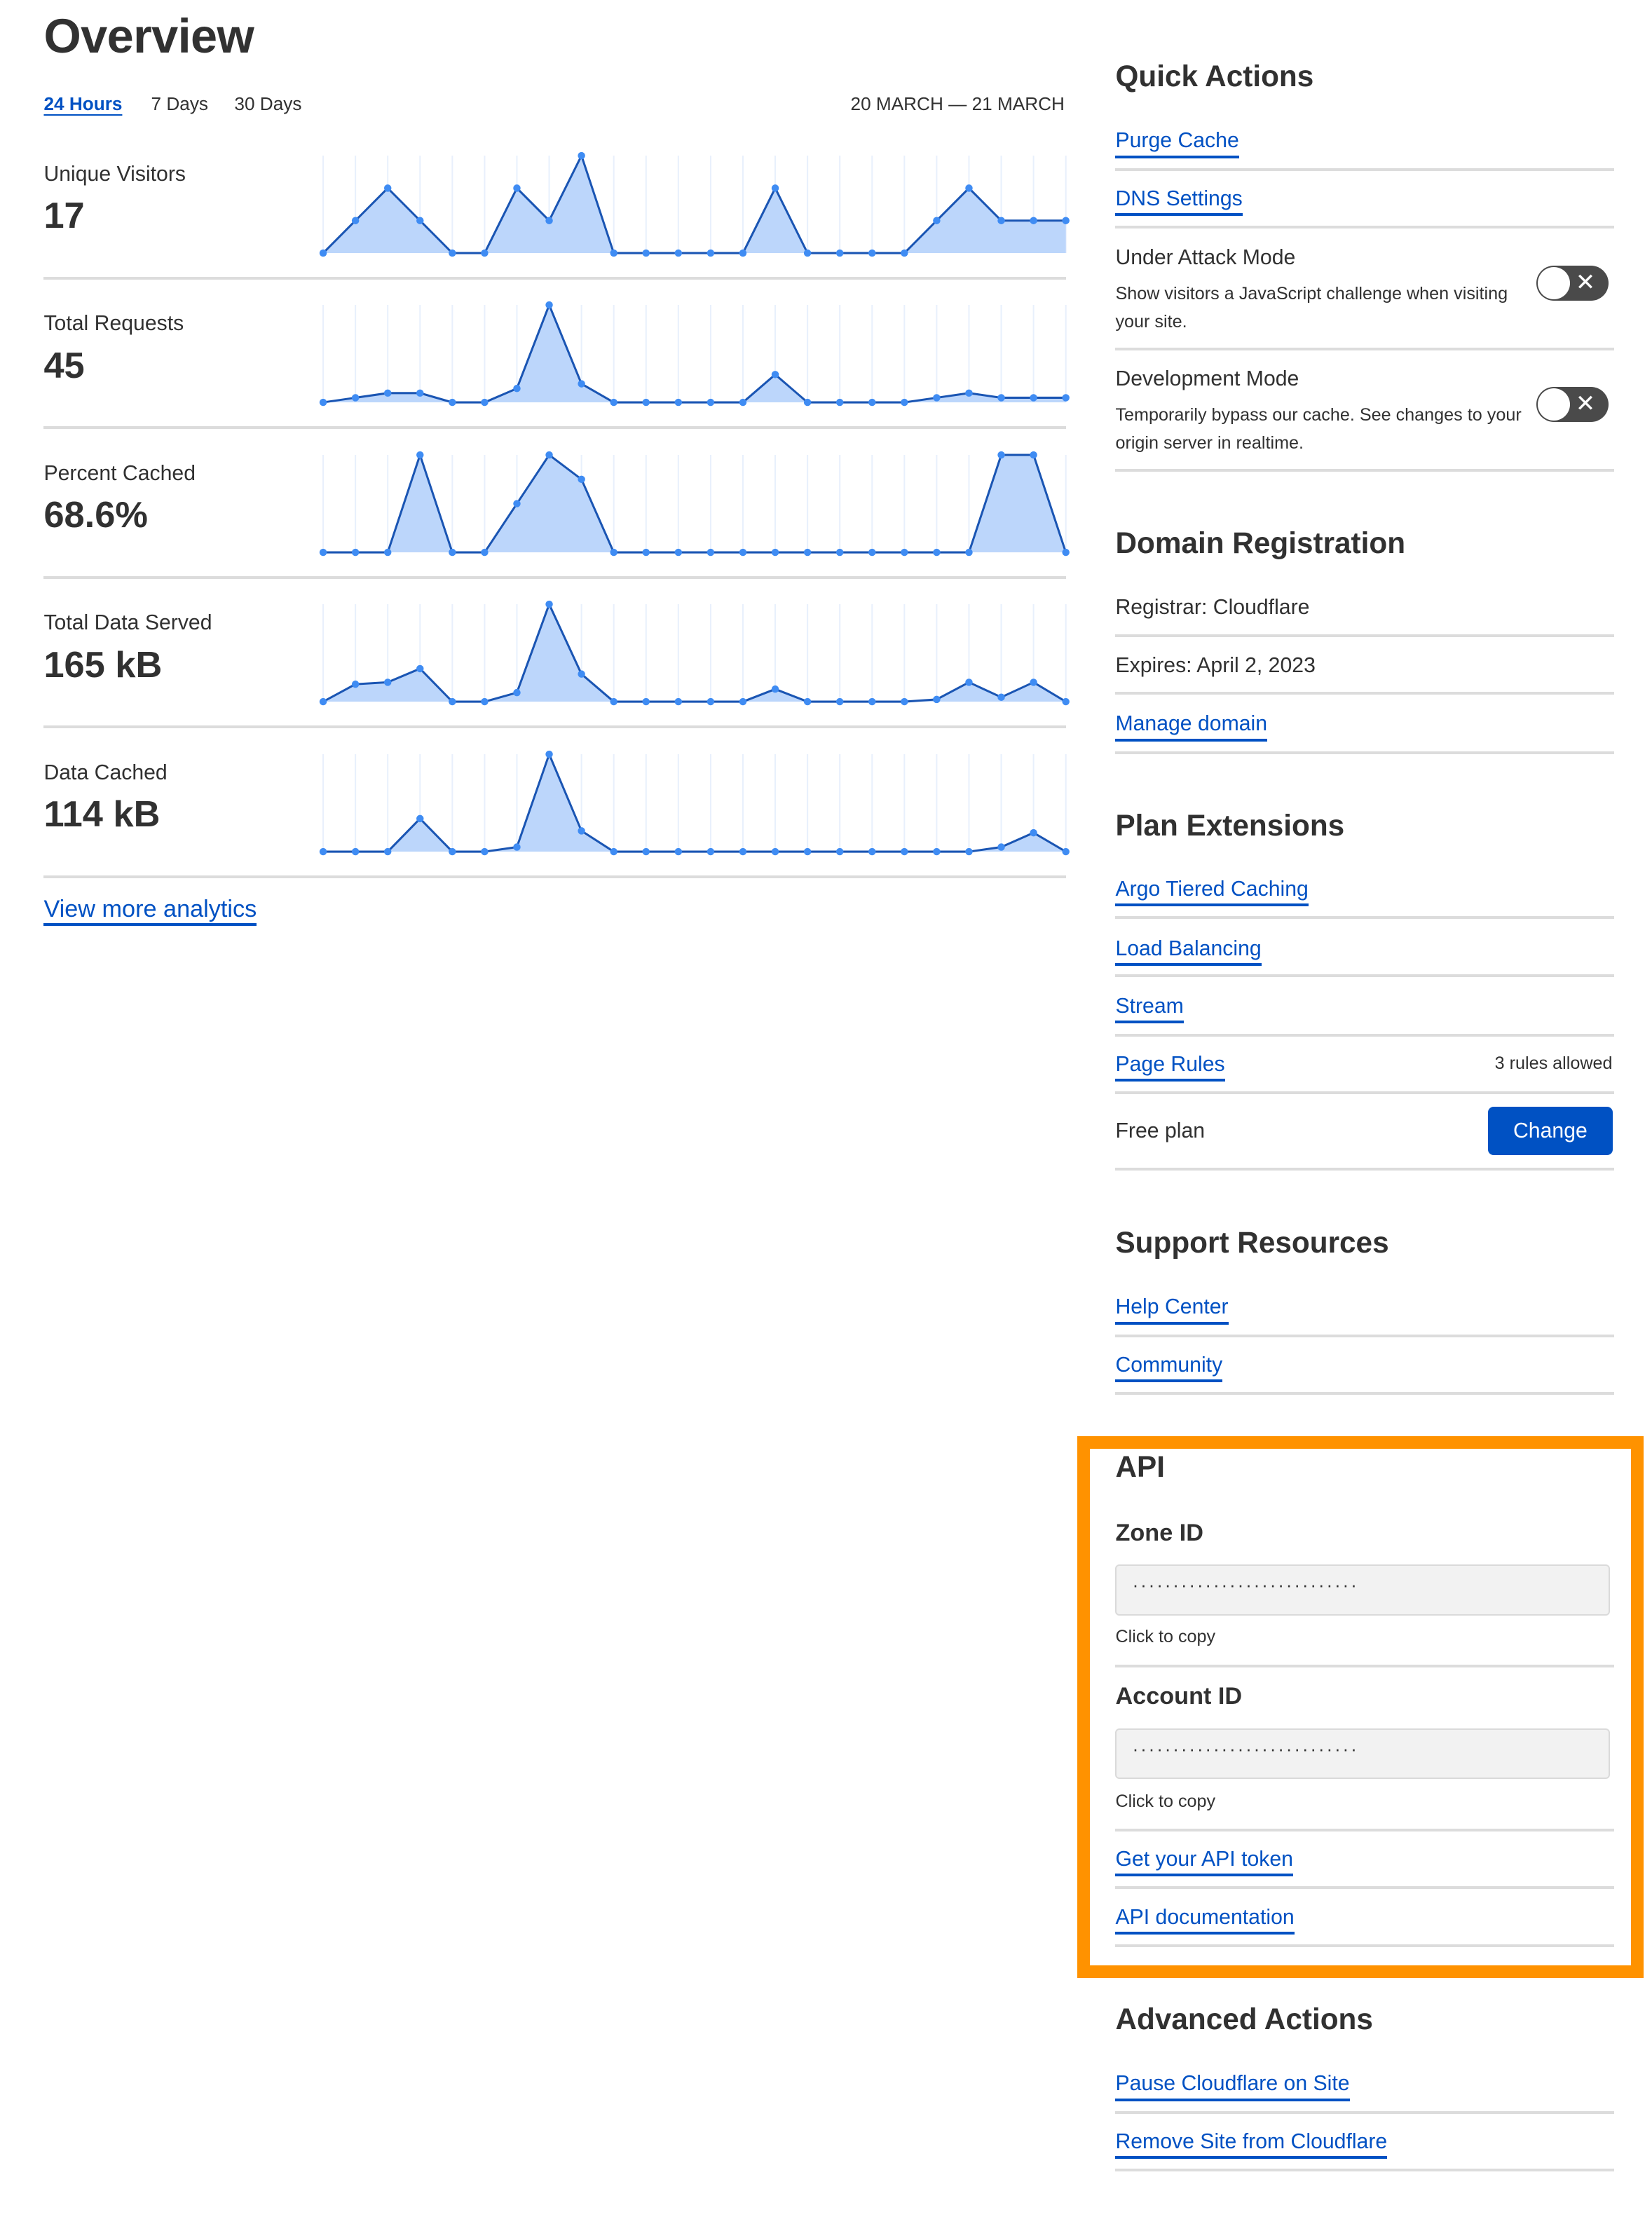 The height and width of the screenshot is (2224, 1652). I want to click on tab-30-days: 30 Days, so click(268, 104).